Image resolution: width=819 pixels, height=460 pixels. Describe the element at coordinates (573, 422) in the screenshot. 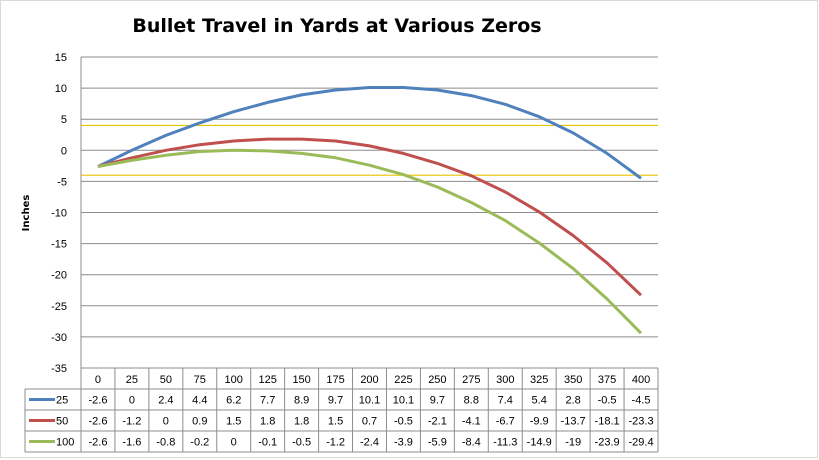

I see `table-cell: -13.7` at that location.